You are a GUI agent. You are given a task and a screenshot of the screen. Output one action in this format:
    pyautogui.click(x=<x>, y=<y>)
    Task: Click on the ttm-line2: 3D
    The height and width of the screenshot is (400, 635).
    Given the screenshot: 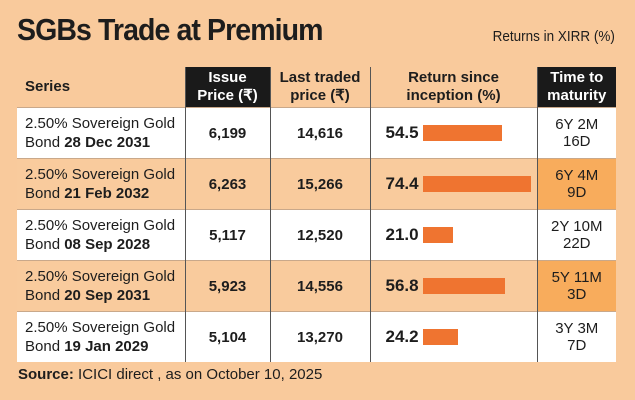 What is the action you would take?
    pyautogui.click(x=577, y=294)
    